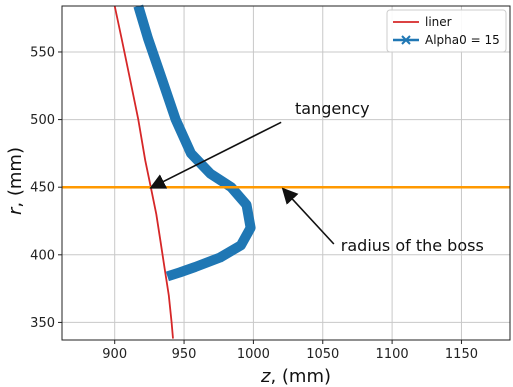  I want to click on x-tick-label: 1100, so click(392, 354).